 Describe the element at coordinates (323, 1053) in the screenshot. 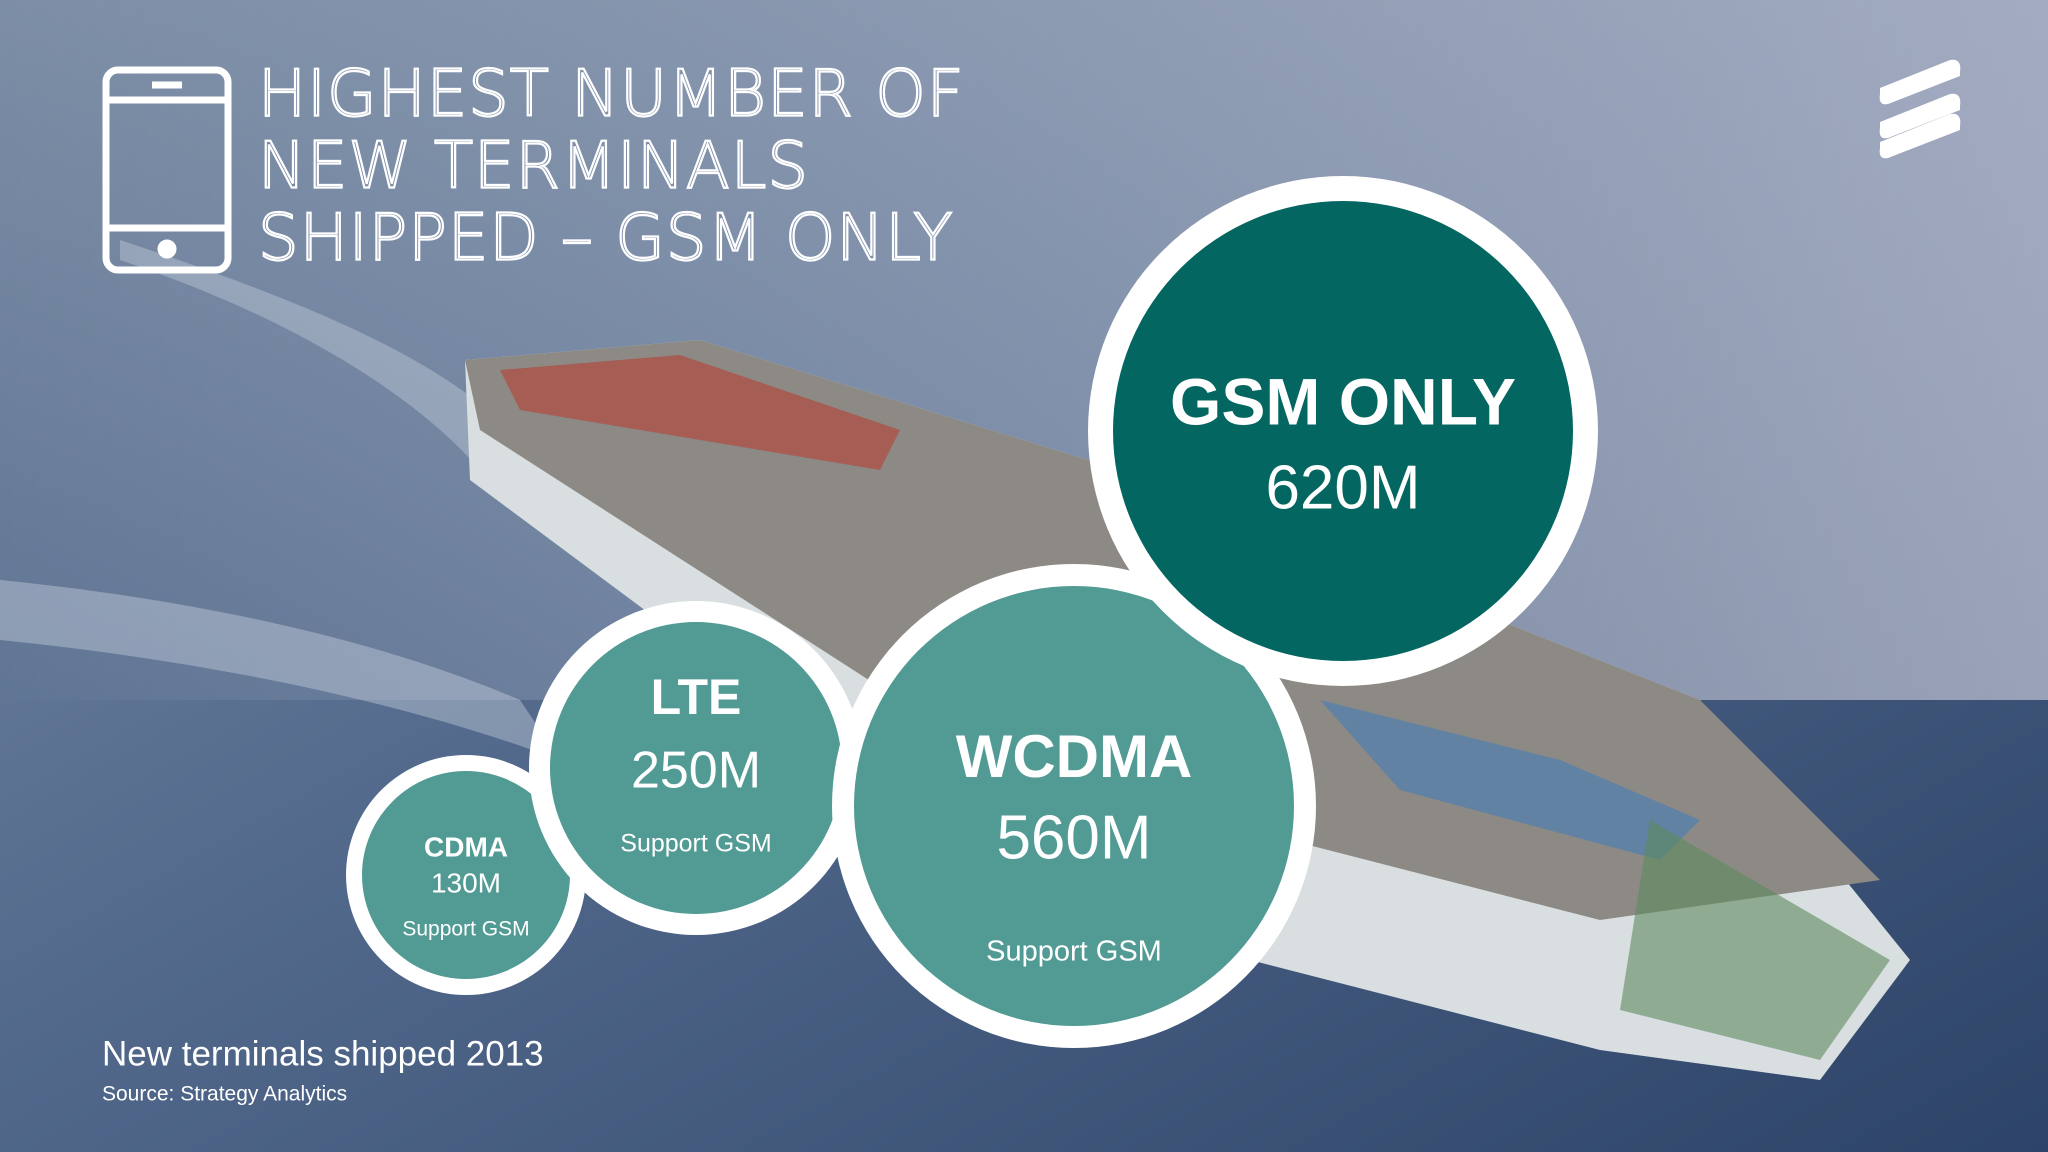

I see `footer-caption: New terminals shipped 2013` at that location.